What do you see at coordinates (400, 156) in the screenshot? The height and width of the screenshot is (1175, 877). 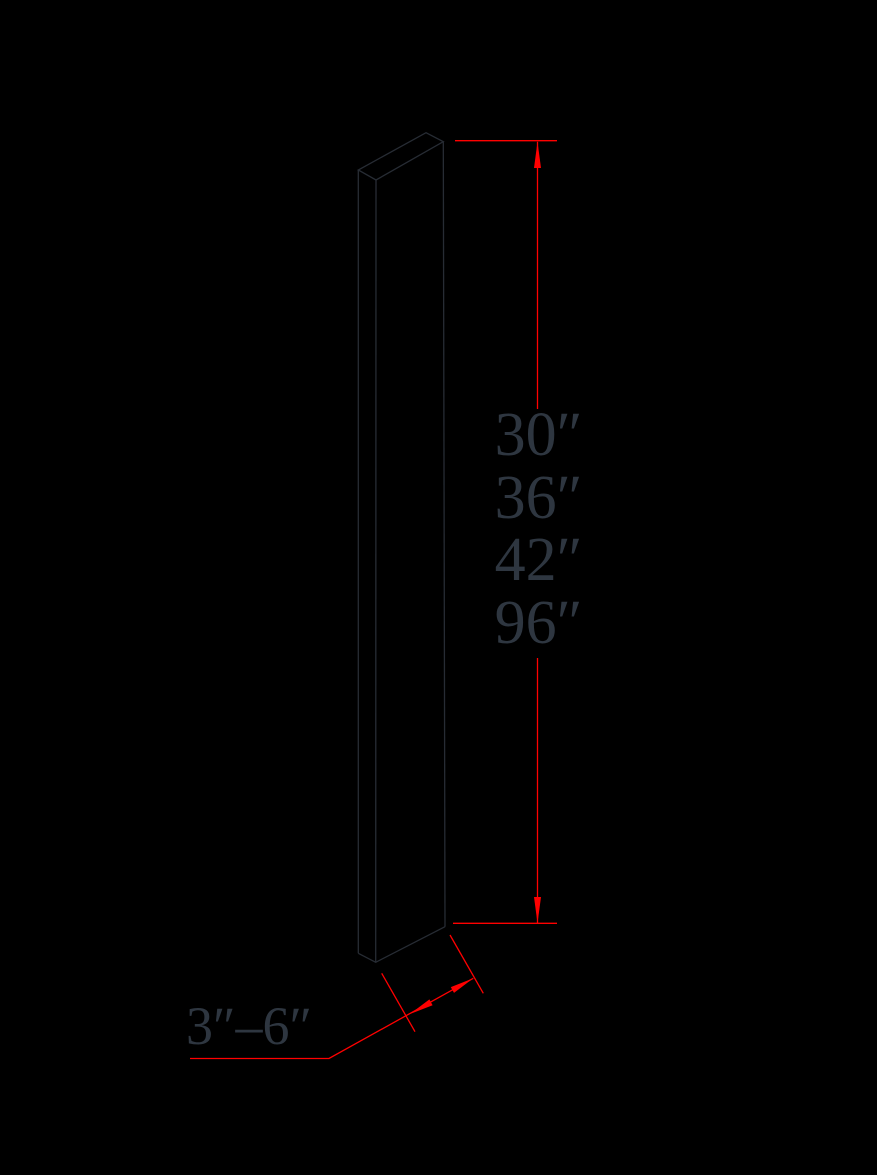 I see `panel-top-face` at bounding box center [400, 156].